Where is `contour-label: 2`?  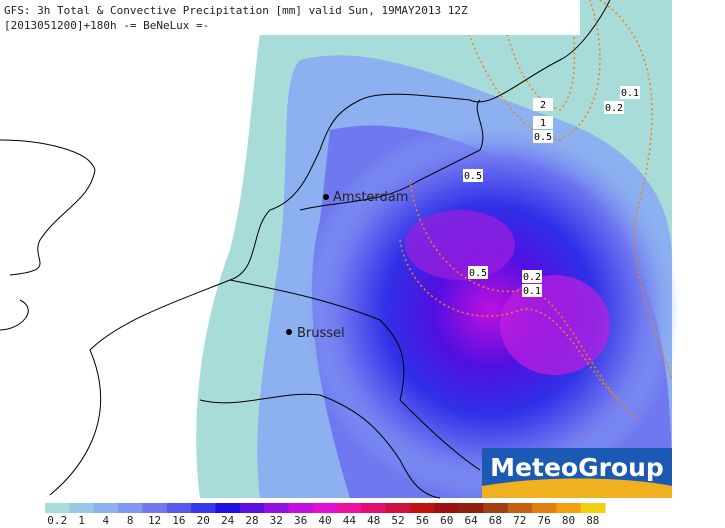 contour-label: 2 is located at coordinates (543, 105).